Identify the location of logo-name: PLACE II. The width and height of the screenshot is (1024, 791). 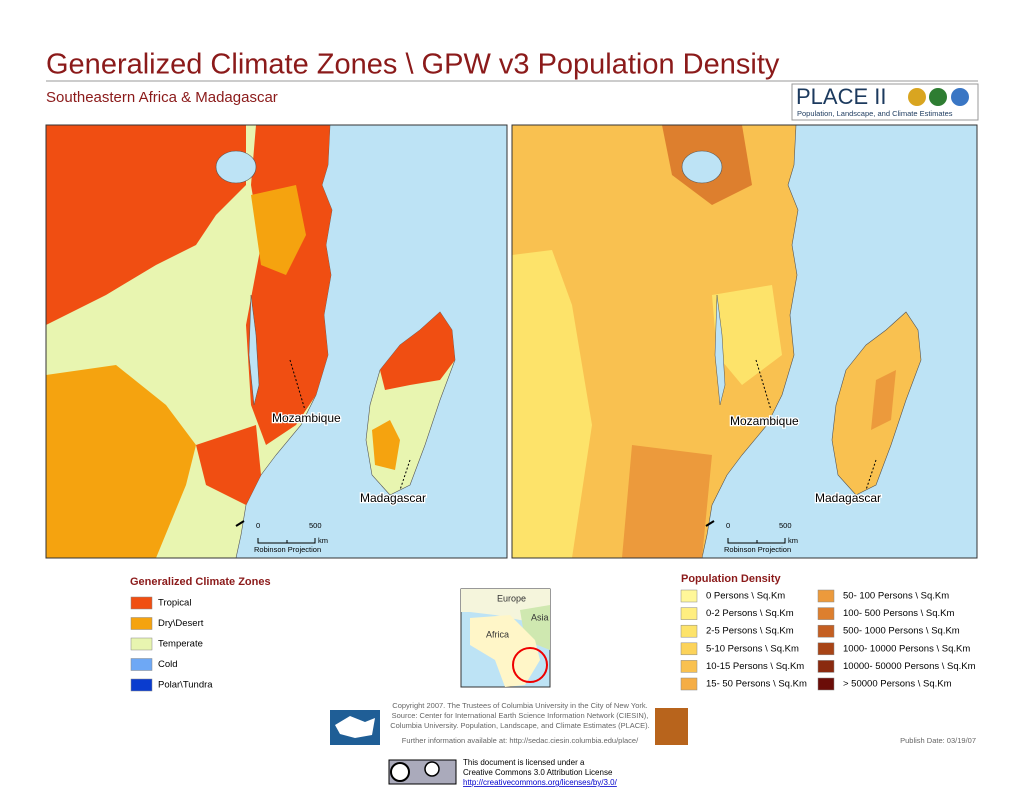
(841, 96).